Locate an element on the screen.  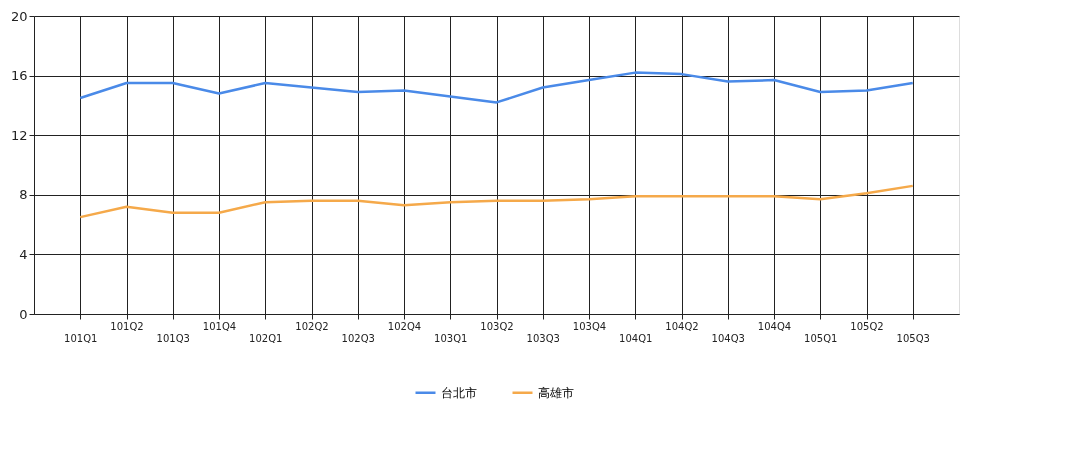
y-tick-label: 0 is located at coordinates (23, 314).